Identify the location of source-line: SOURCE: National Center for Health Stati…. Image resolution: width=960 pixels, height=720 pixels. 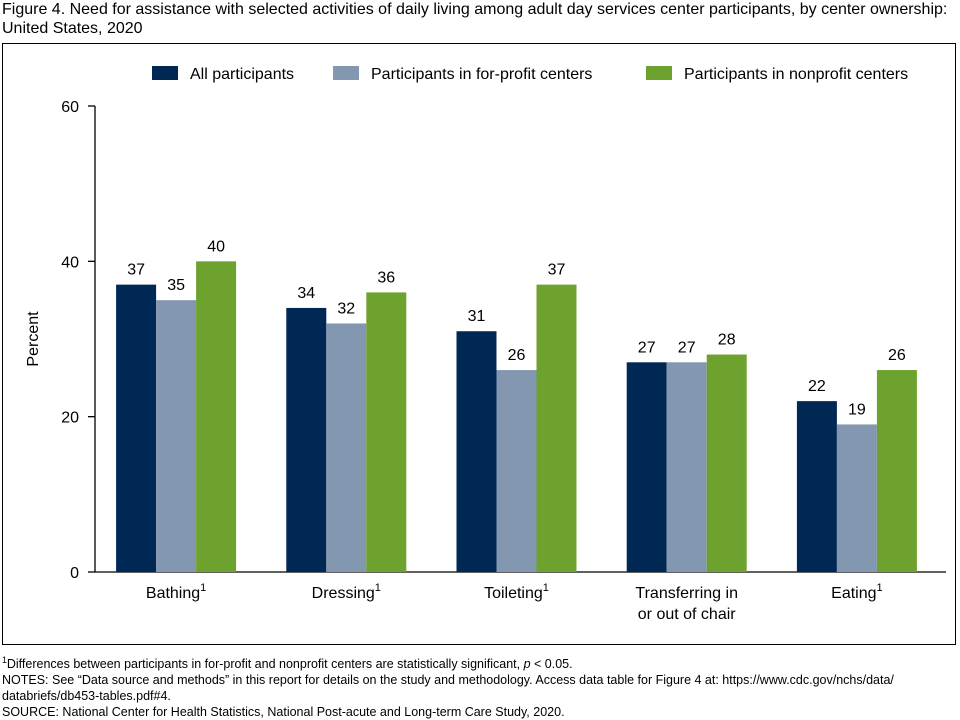
(283, 712).